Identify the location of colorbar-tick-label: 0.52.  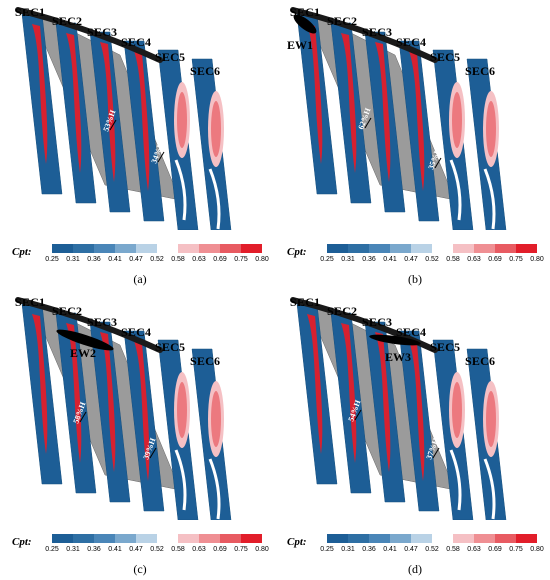
(432, 259).